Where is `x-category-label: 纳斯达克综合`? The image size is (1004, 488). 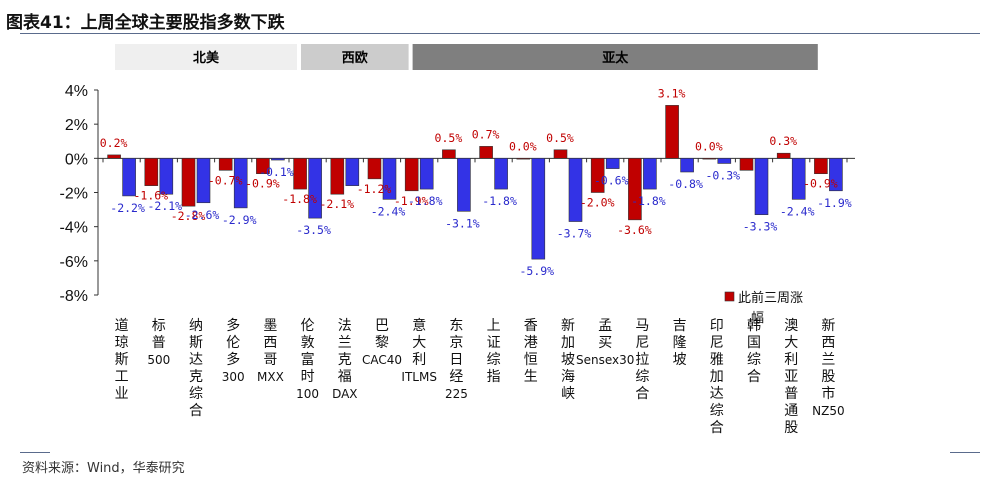 x-category-label: 纳斯达克综合 is located at coordinates (196, 368).